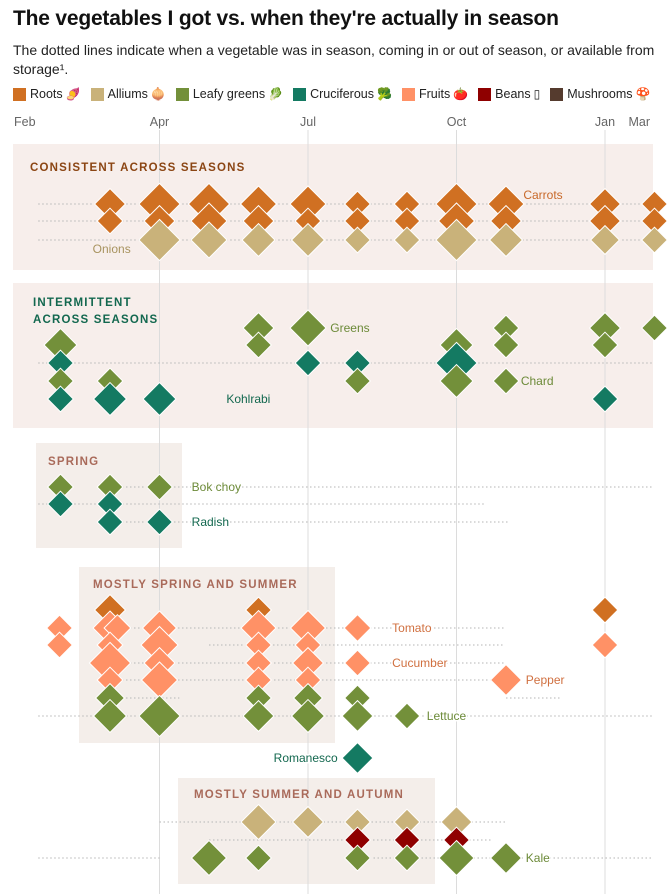 This screenshot has height=894, width=668. I want to click on vegetable-label: Carrots, so click(542, 195).